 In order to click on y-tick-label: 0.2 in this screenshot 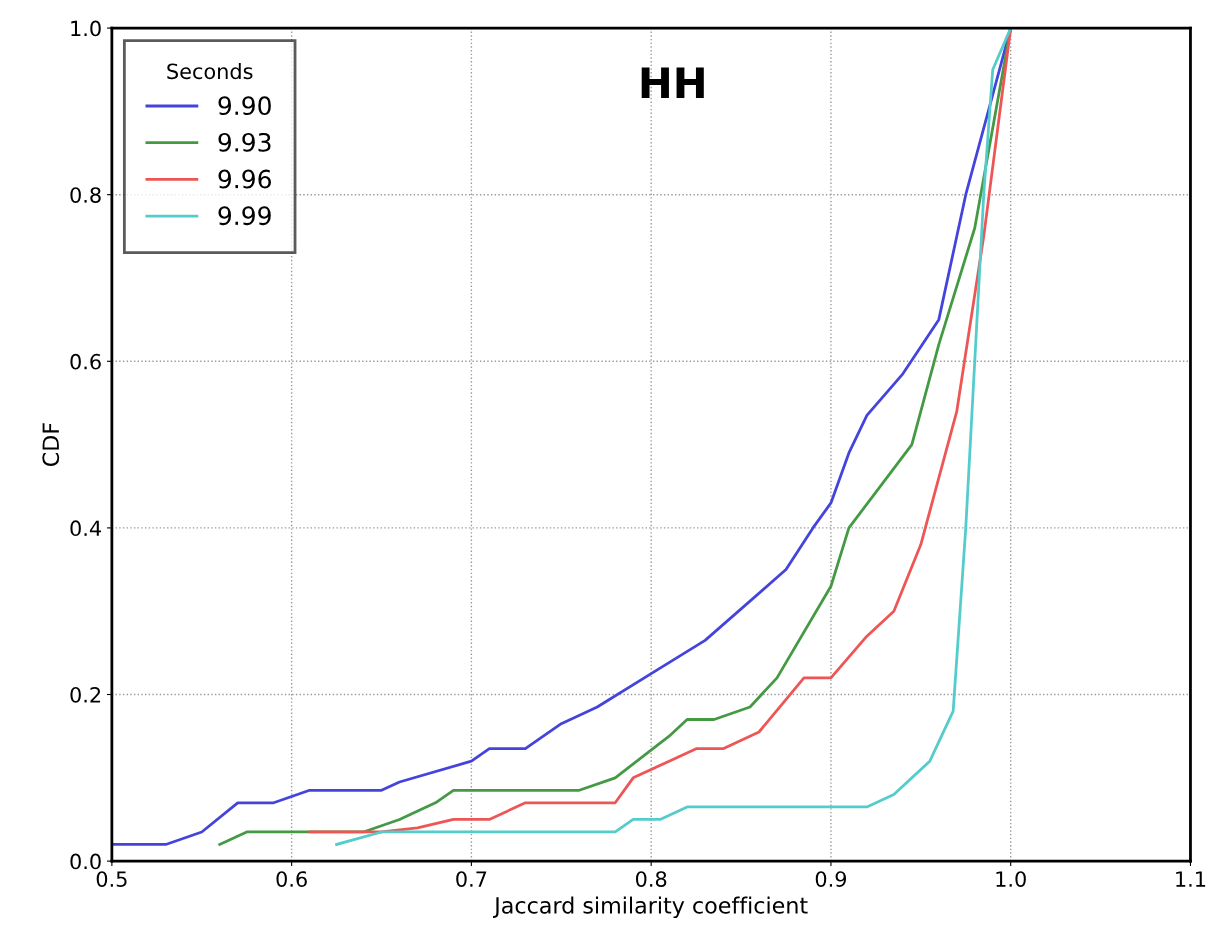, I will do `click(85, 694)`.